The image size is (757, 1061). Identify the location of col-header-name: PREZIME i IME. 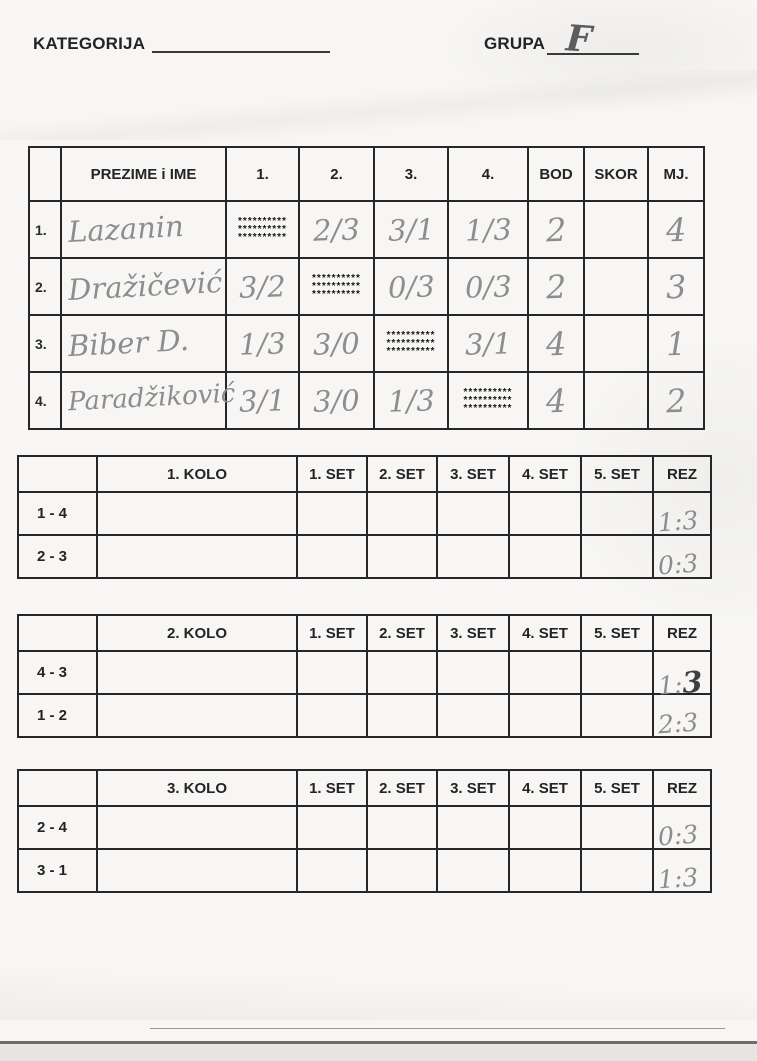
(143, 174).